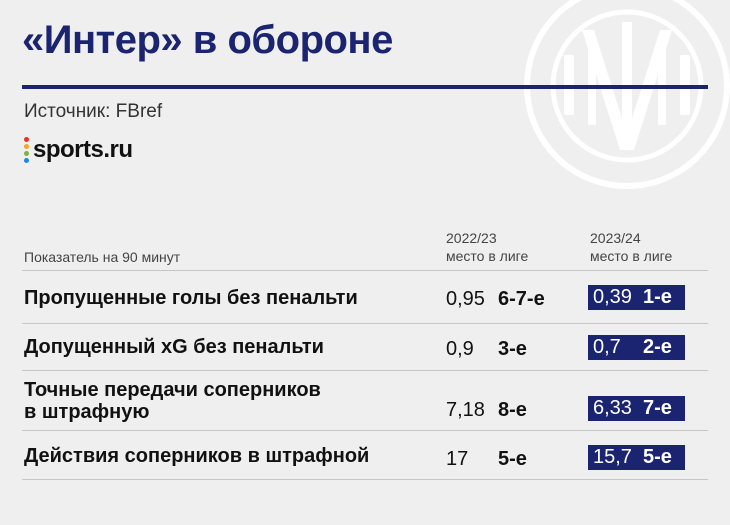 The height and width of the screenshot is (525, 730). What do you see at coordinates (465, 410) in the screenshot?
I see `value-2022: 7,18` at bounding box center [465, 410].